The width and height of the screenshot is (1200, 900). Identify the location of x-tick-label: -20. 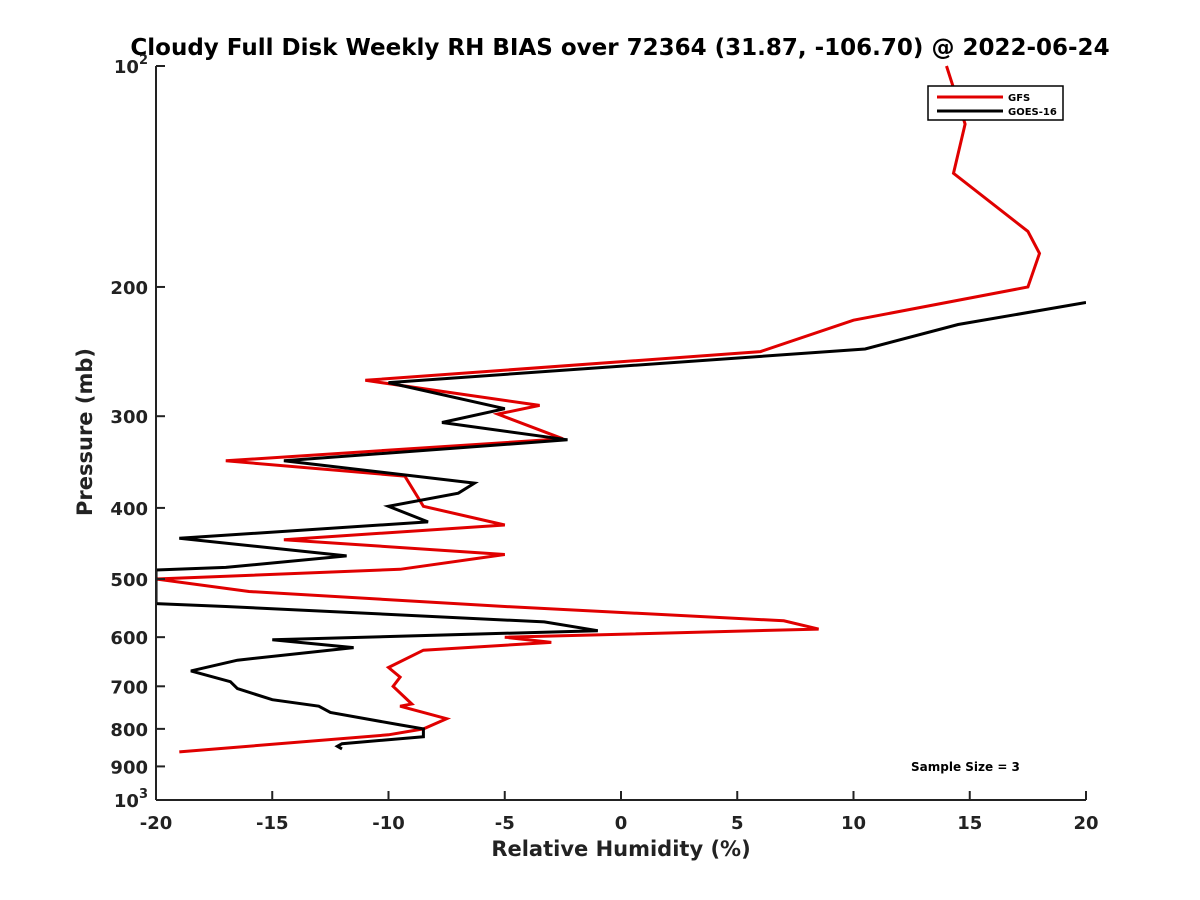
(156, 823).